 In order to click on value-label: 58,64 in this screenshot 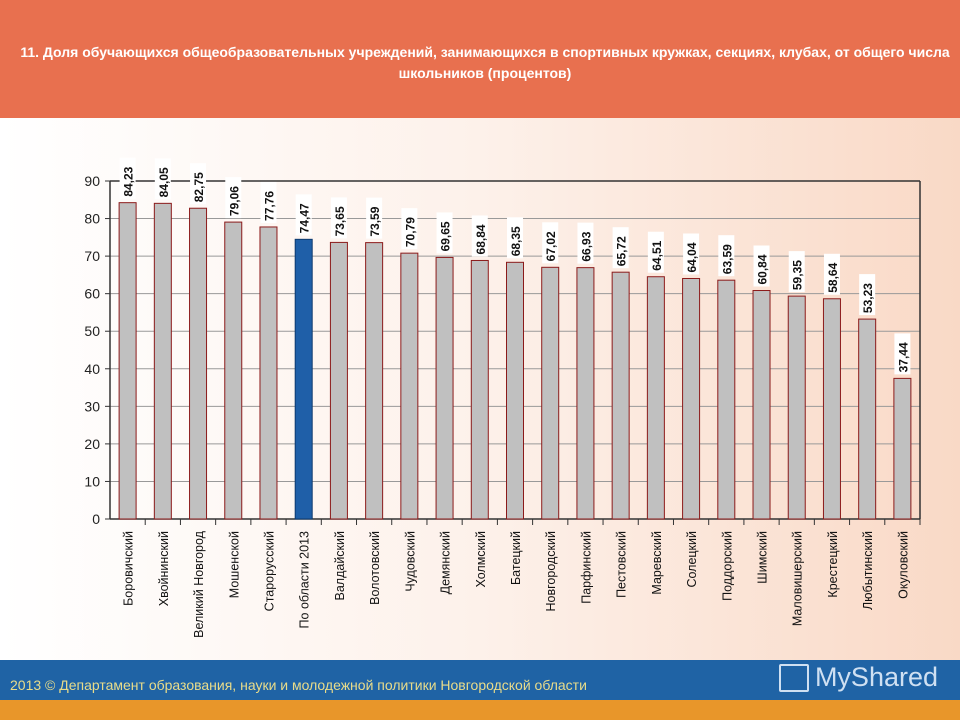, I will do `click(833, 277)`.